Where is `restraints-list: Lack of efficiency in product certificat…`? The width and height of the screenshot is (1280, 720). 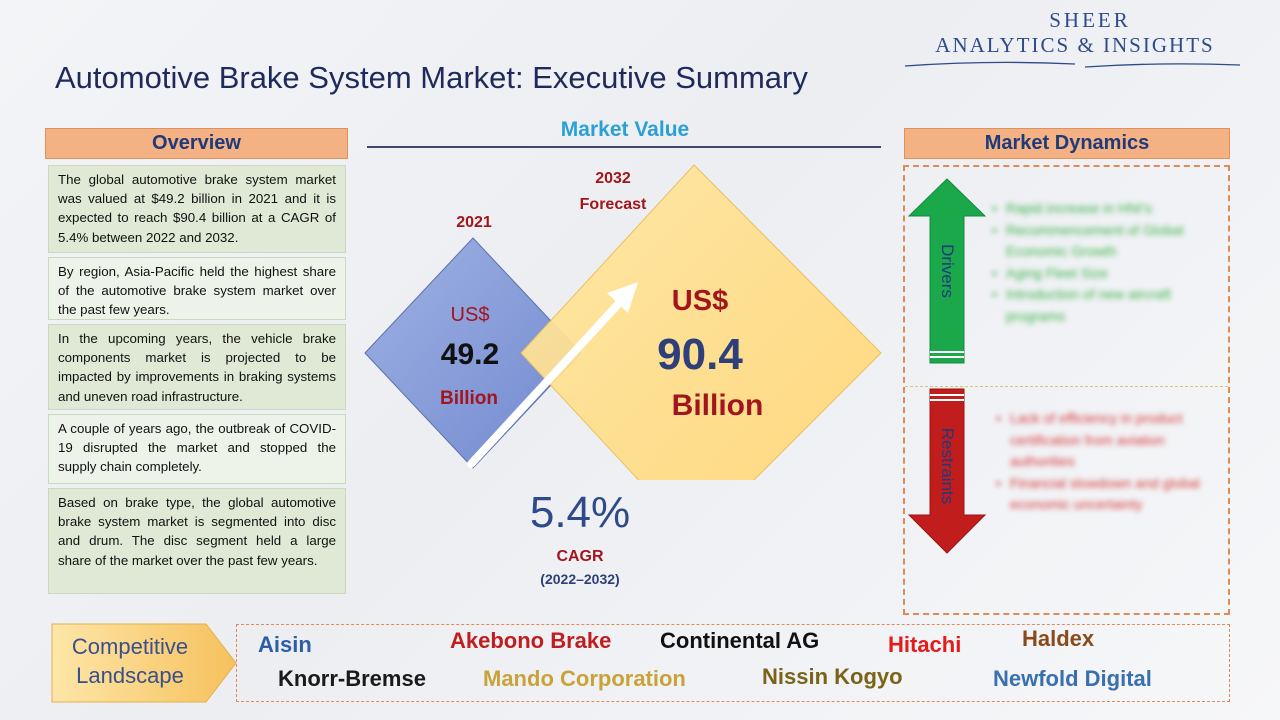
restraints-list: Lack of efficiency in product certificat… is located at coordinates (1108, 462).